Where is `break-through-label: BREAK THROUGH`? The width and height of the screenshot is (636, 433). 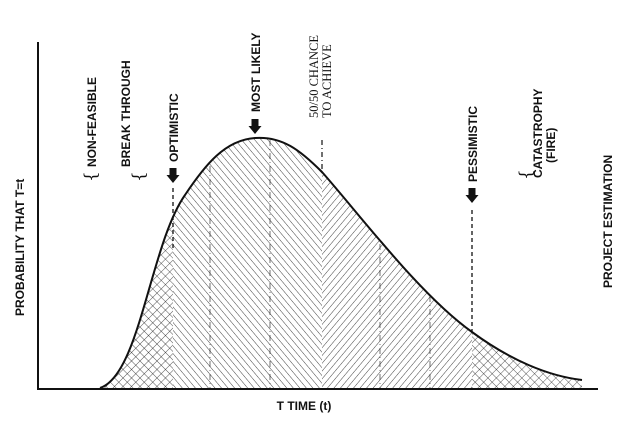
break-through-label: BREAK THROUGH is located at coordinates (126, 113).